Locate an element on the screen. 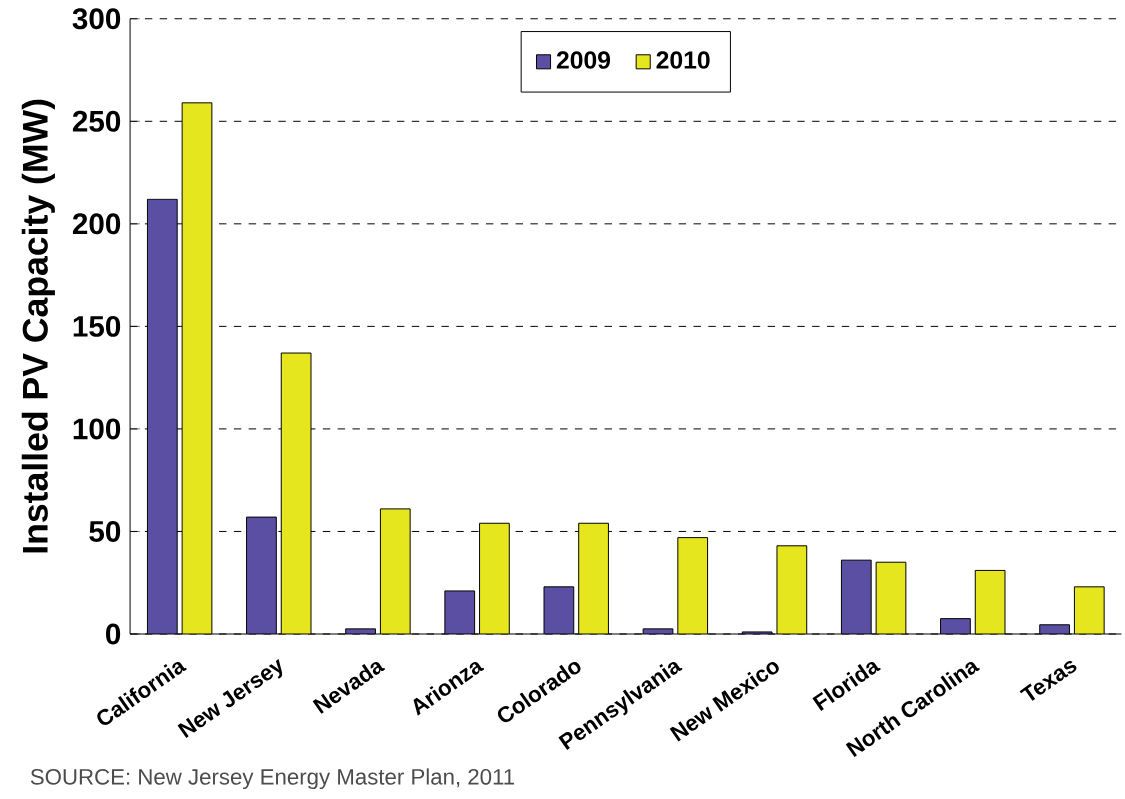  legend-label: 2009 is located at coordinates (583, 60).